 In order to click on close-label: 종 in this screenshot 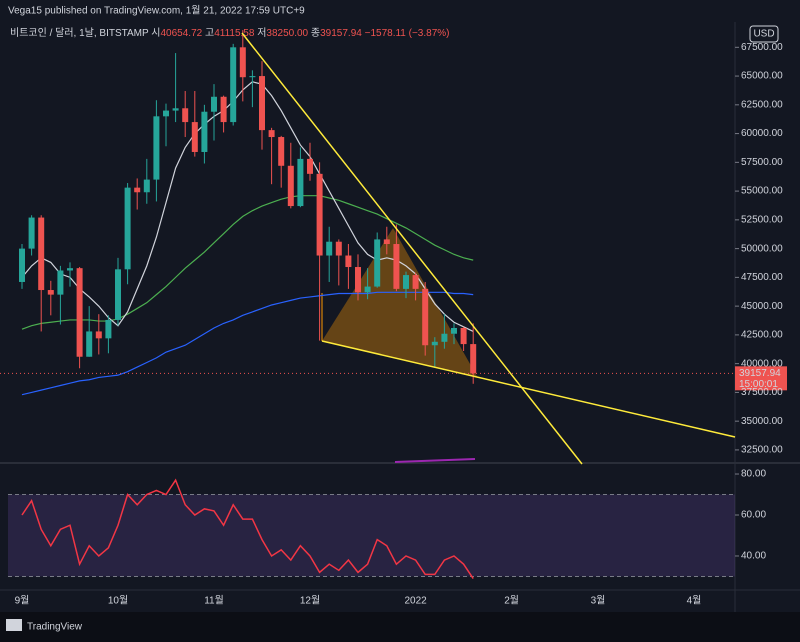, I will do `click(315, 33)`.